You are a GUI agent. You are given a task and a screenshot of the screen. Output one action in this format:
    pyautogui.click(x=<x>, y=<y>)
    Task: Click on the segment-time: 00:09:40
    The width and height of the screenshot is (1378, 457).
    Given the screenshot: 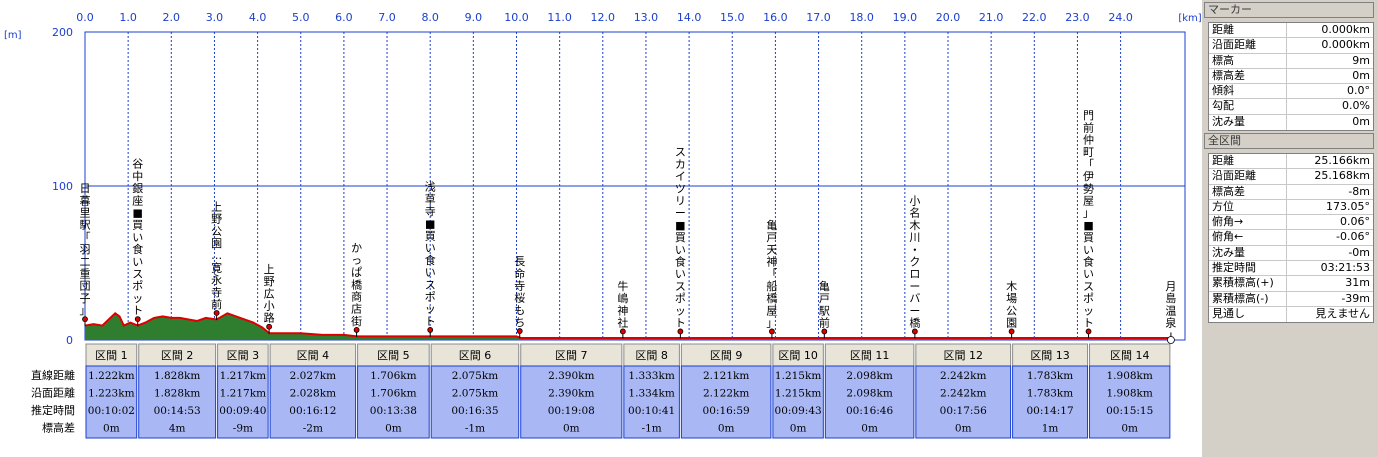 What is the action you would take?
    pyautogui.click(x=242, y=411)
    